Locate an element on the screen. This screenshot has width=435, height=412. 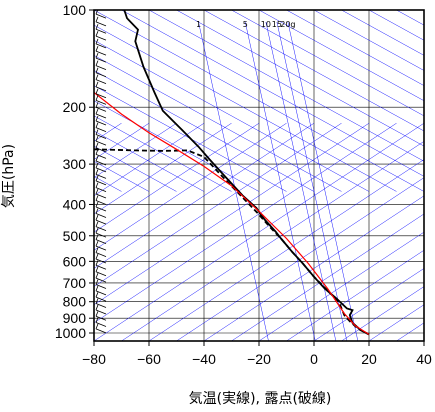
y-tick-label: 1000 is located at coordinates (70, 333).